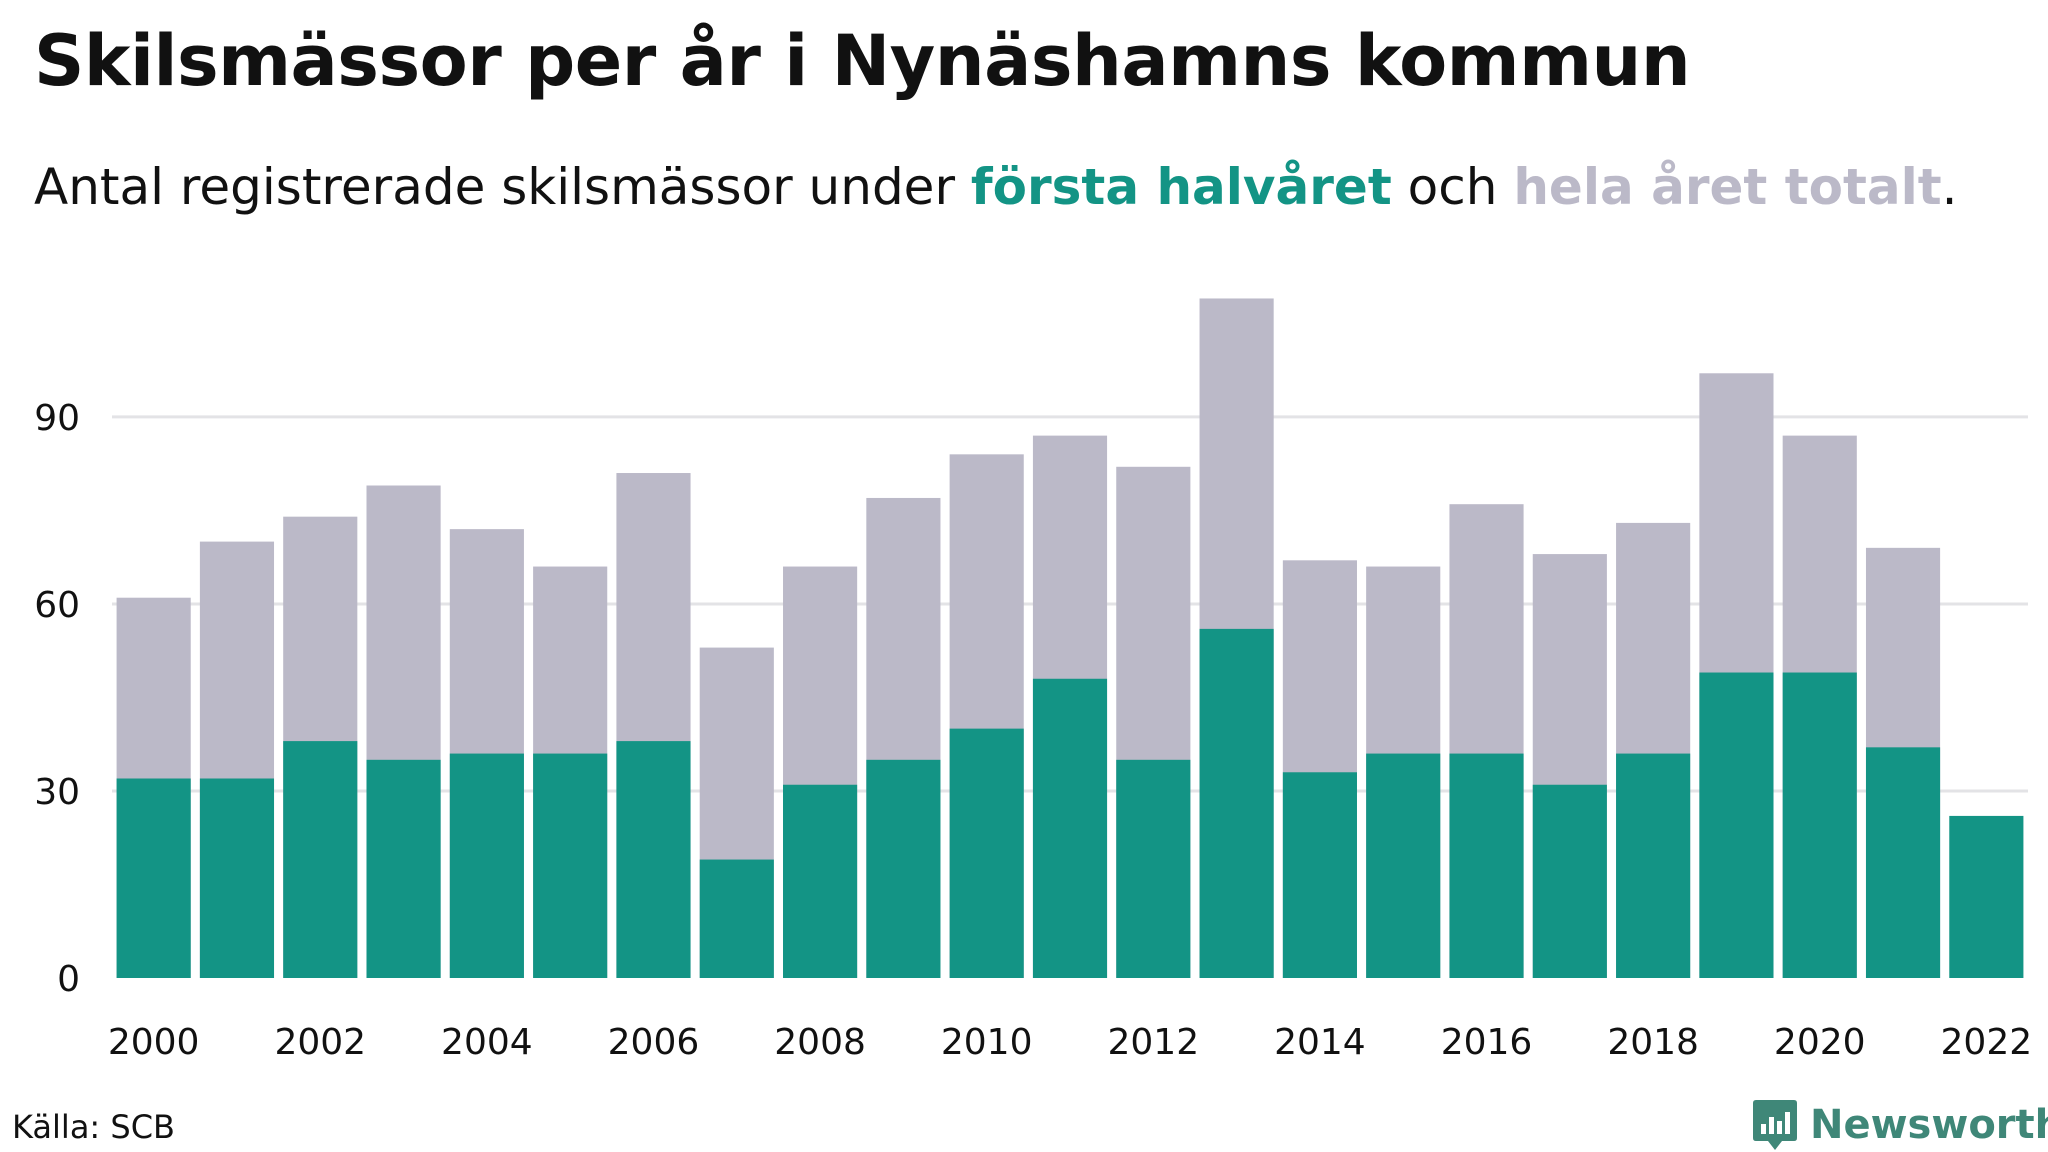 The width and height of the screenshot is (2048, 1152). Describe the element at coordinates (570, 865) in the screenshot. I see `bar-first-half-2005` at that location.